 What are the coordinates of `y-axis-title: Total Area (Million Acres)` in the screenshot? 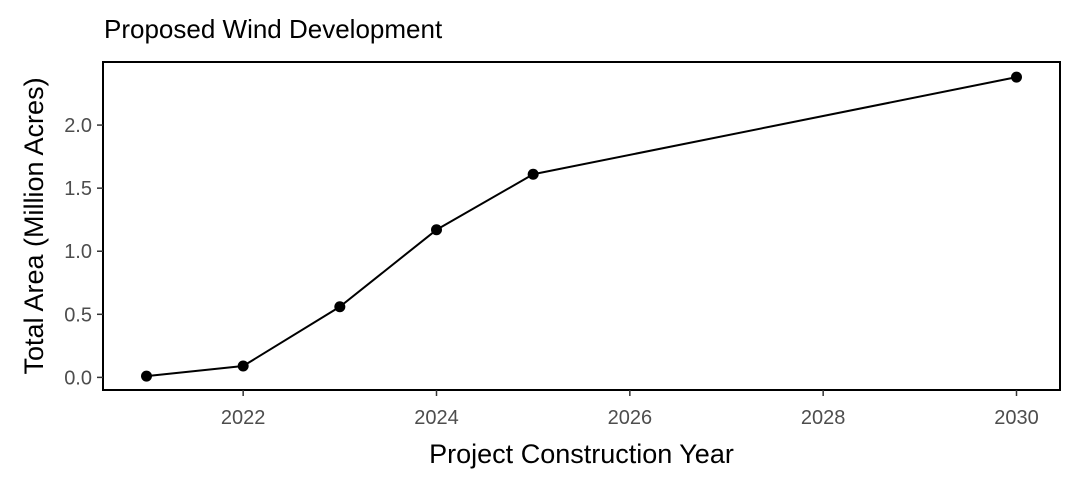 It's located at (34, 225).